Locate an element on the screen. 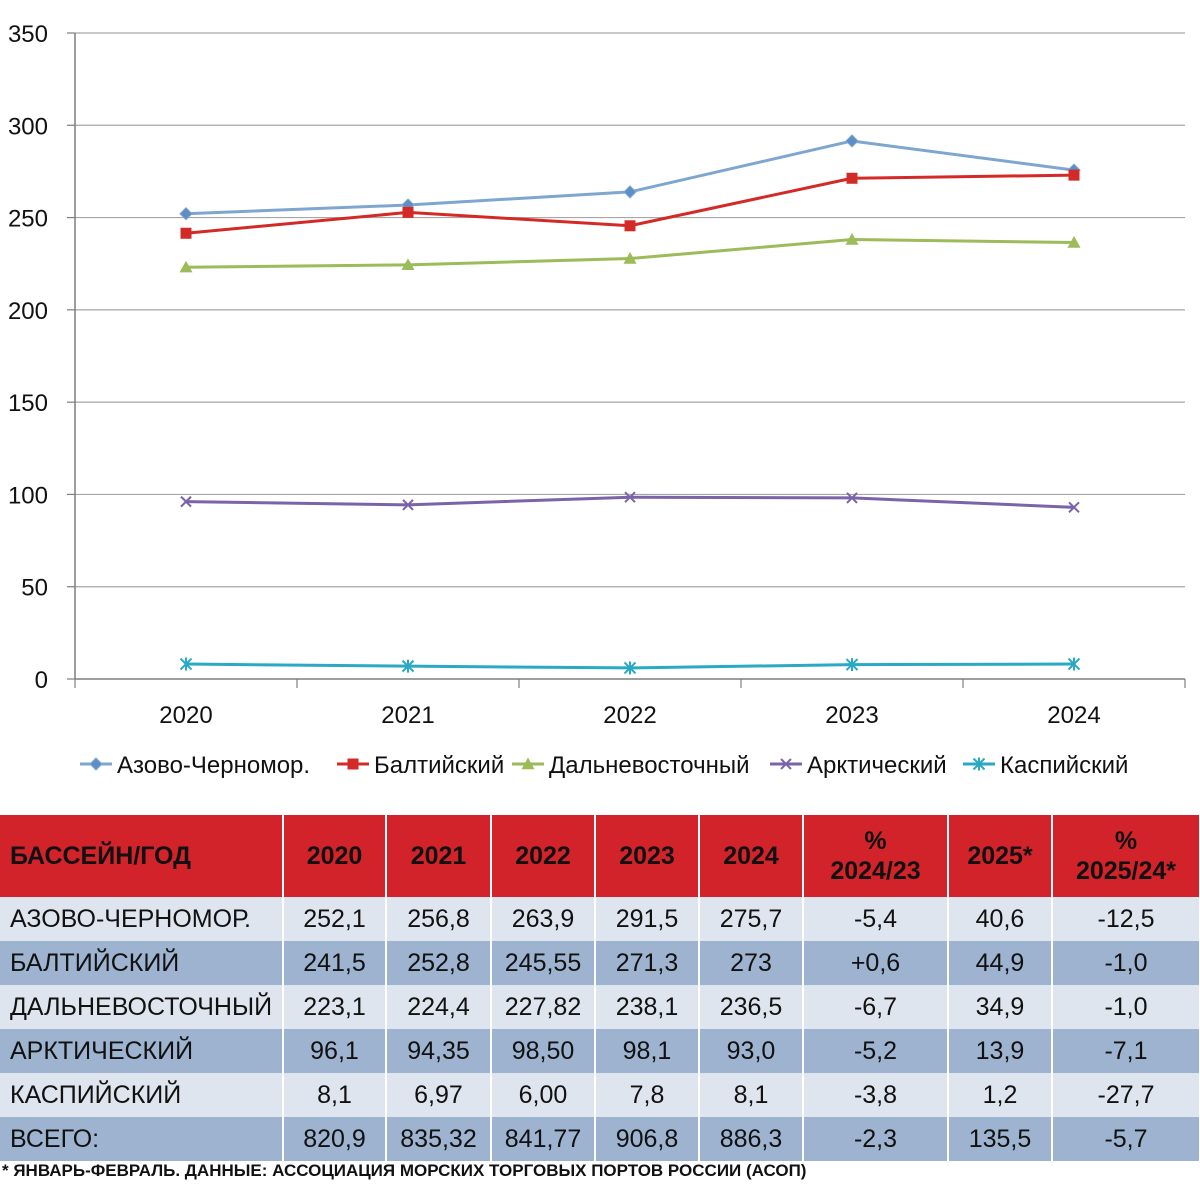 This screenshot has width=1200, height=1200. table-cell: 238,1 is located at coordinates (647, 1007).